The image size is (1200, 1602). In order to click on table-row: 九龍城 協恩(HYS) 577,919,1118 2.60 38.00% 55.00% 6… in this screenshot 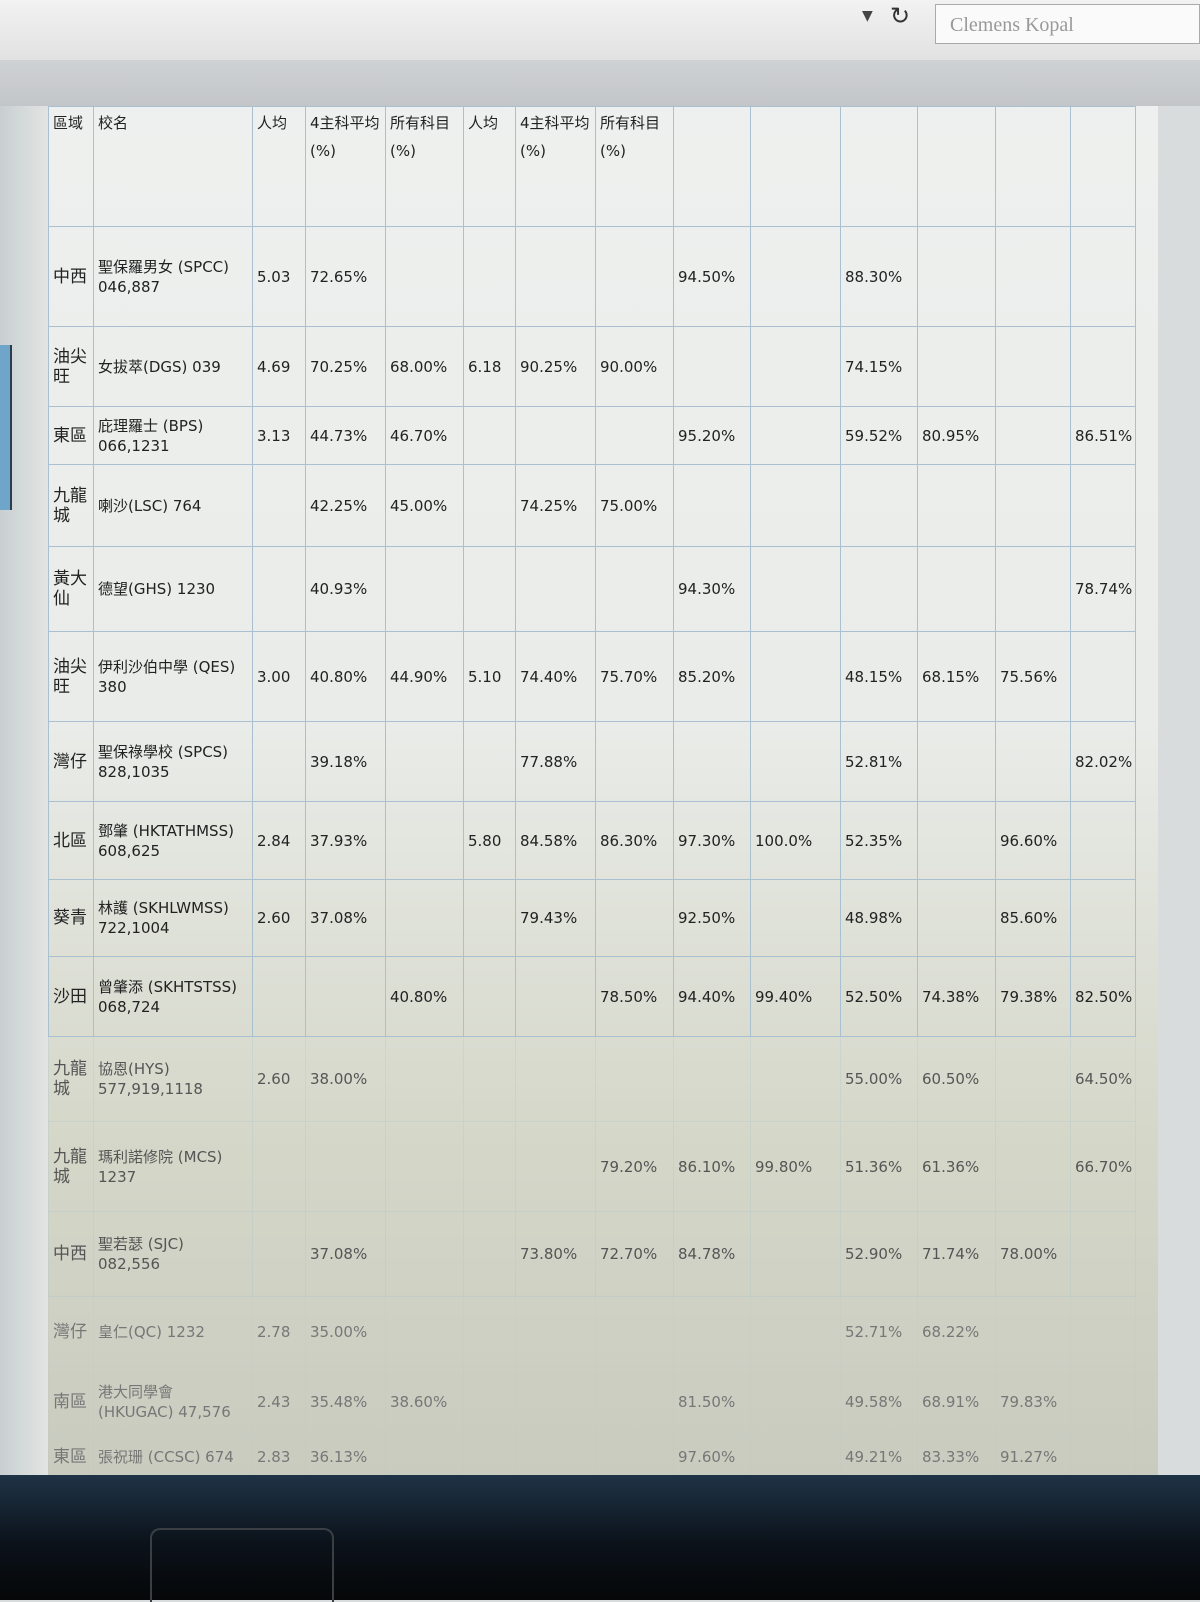, I will do `click(592, 1079)`.